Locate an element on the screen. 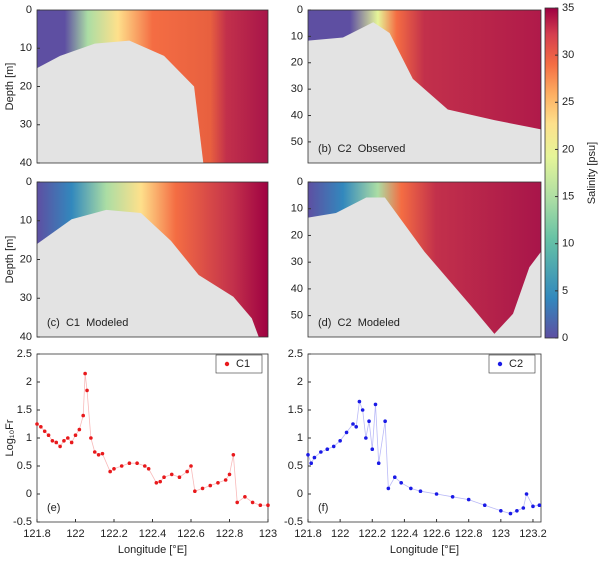 The height and width of the screenshot is (569, 603). panel-label: (b) C2 Observed is located at coordinates (361, 149).